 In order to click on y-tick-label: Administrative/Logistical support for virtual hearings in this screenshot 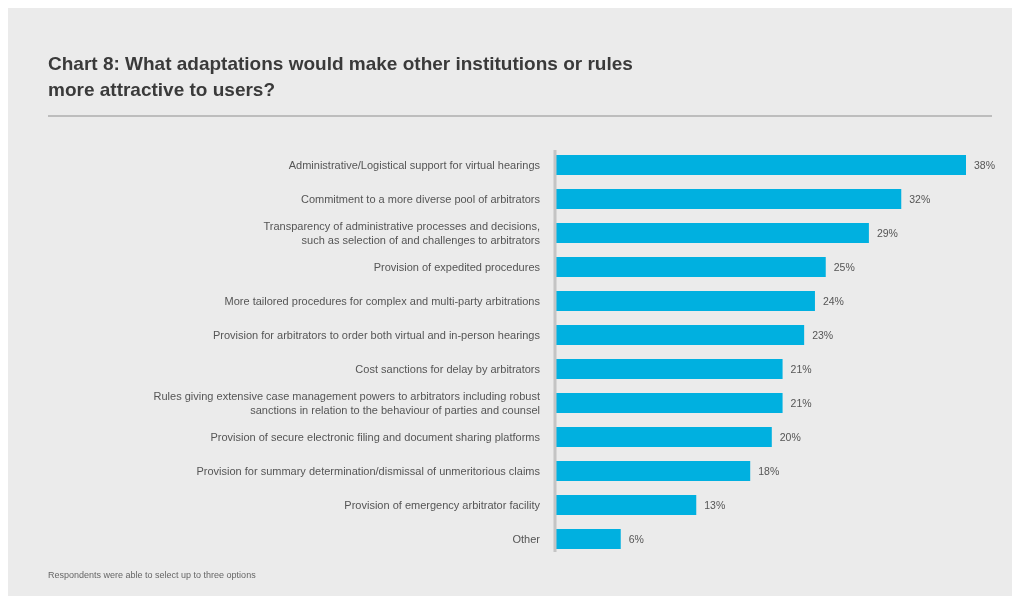, I will do `click(414, 164)`.